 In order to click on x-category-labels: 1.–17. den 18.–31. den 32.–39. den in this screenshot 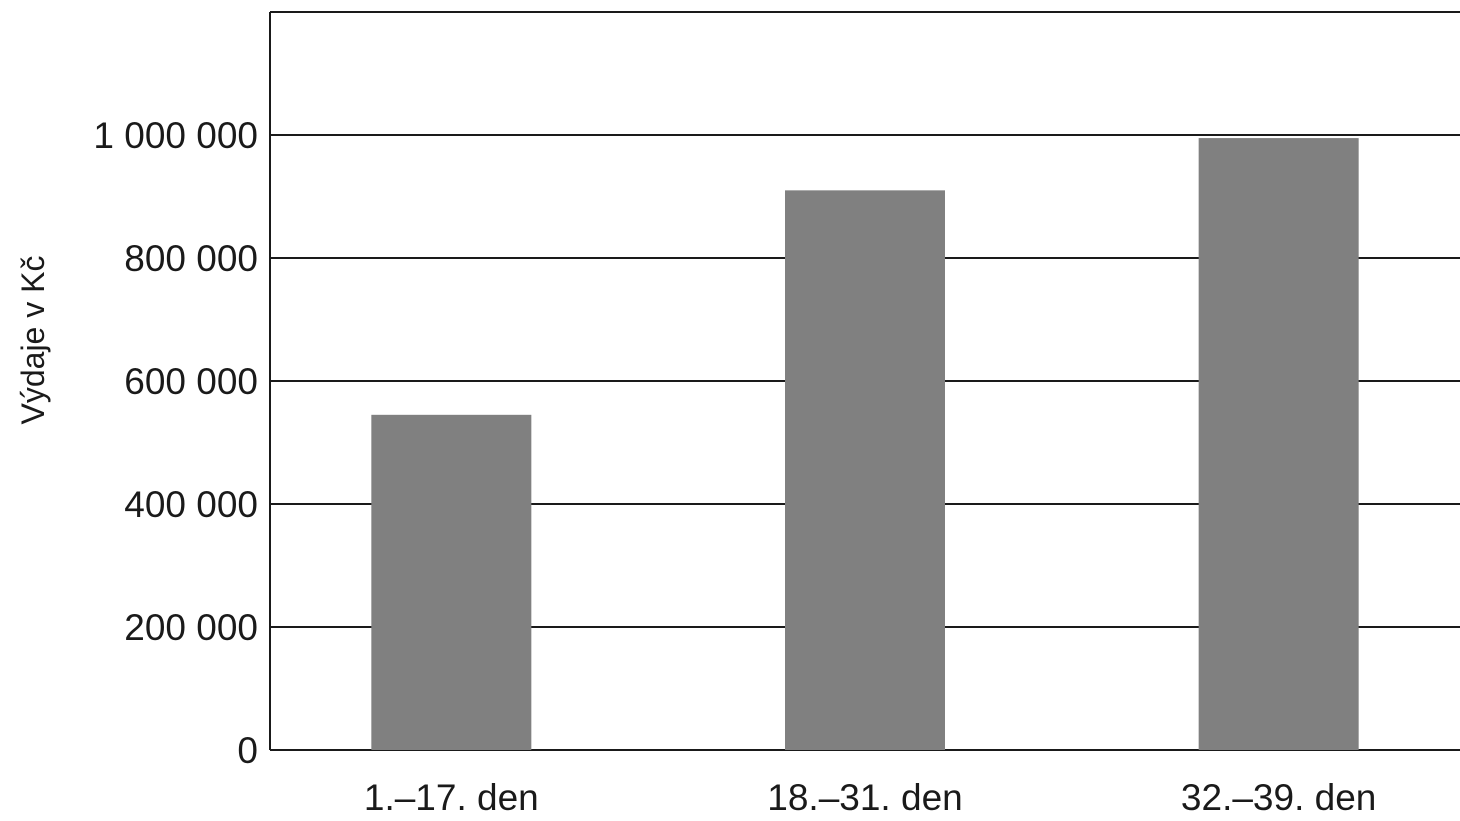, I will do `click(870, 797)`.